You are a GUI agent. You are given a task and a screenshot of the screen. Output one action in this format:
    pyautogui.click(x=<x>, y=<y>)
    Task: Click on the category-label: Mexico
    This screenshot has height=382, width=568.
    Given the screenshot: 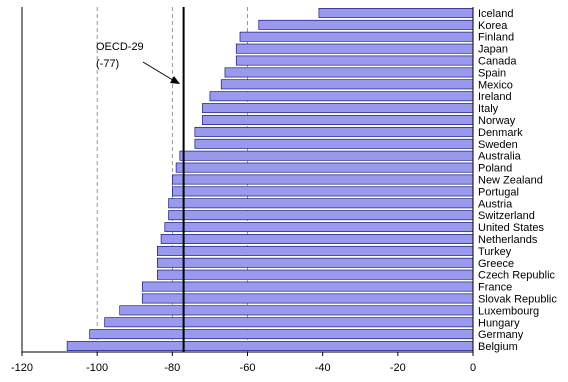 What is the action you would take?
    pyautogui.click(x=495, y=85)
    